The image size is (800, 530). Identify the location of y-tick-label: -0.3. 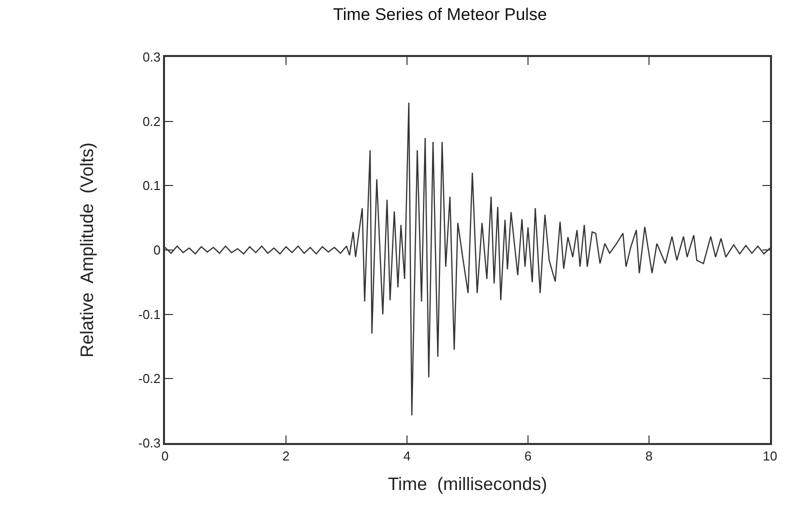
(149, 443).